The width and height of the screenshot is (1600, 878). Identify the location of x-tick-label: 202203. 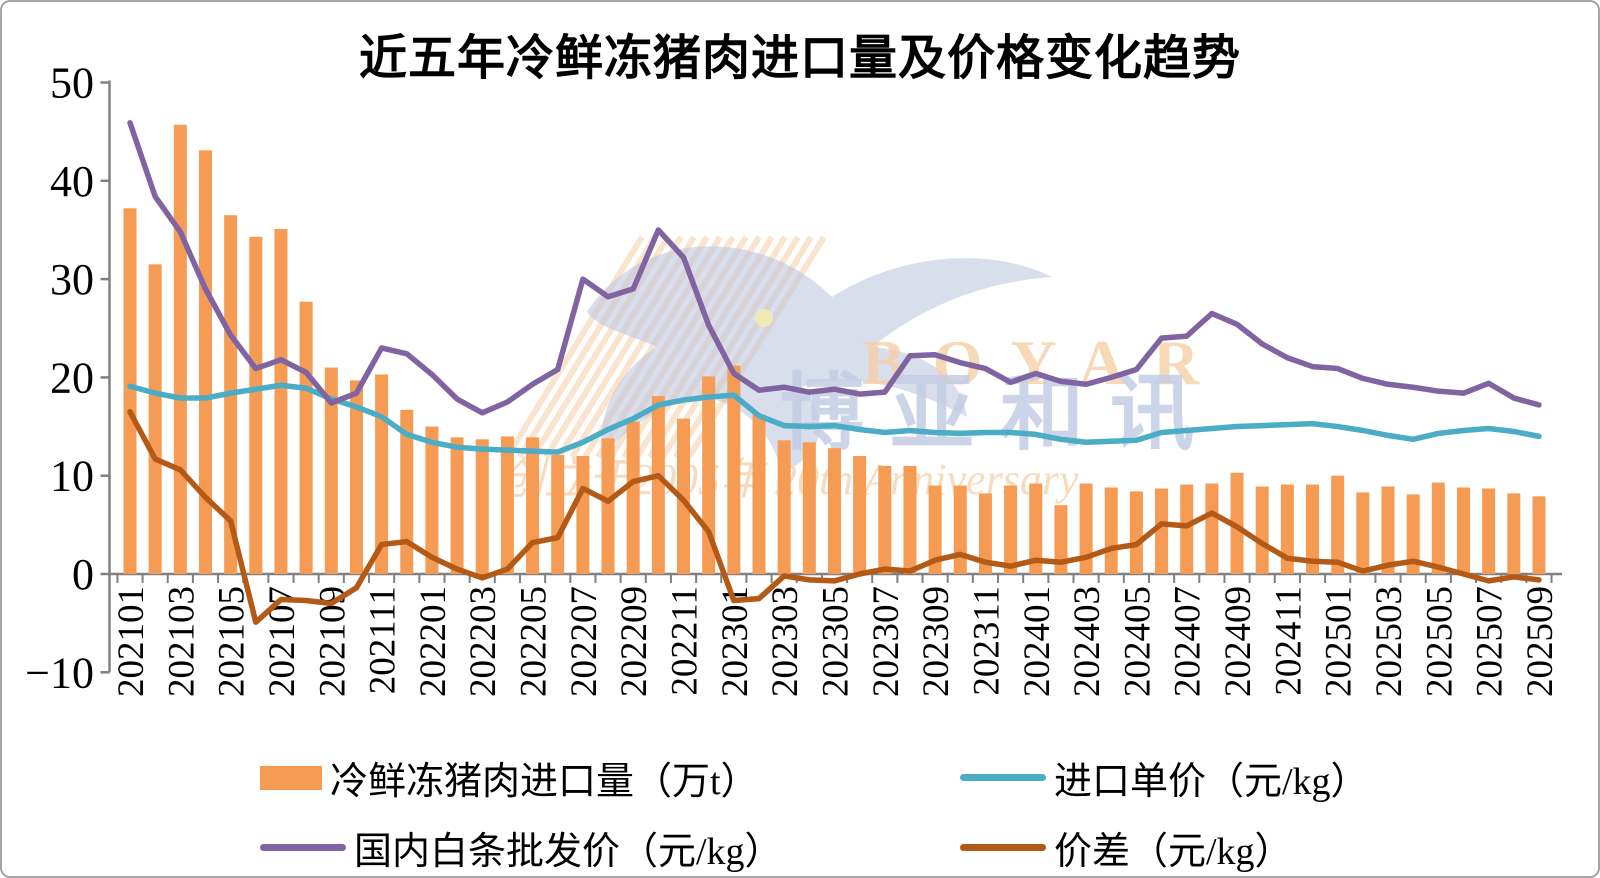
(483, 641).